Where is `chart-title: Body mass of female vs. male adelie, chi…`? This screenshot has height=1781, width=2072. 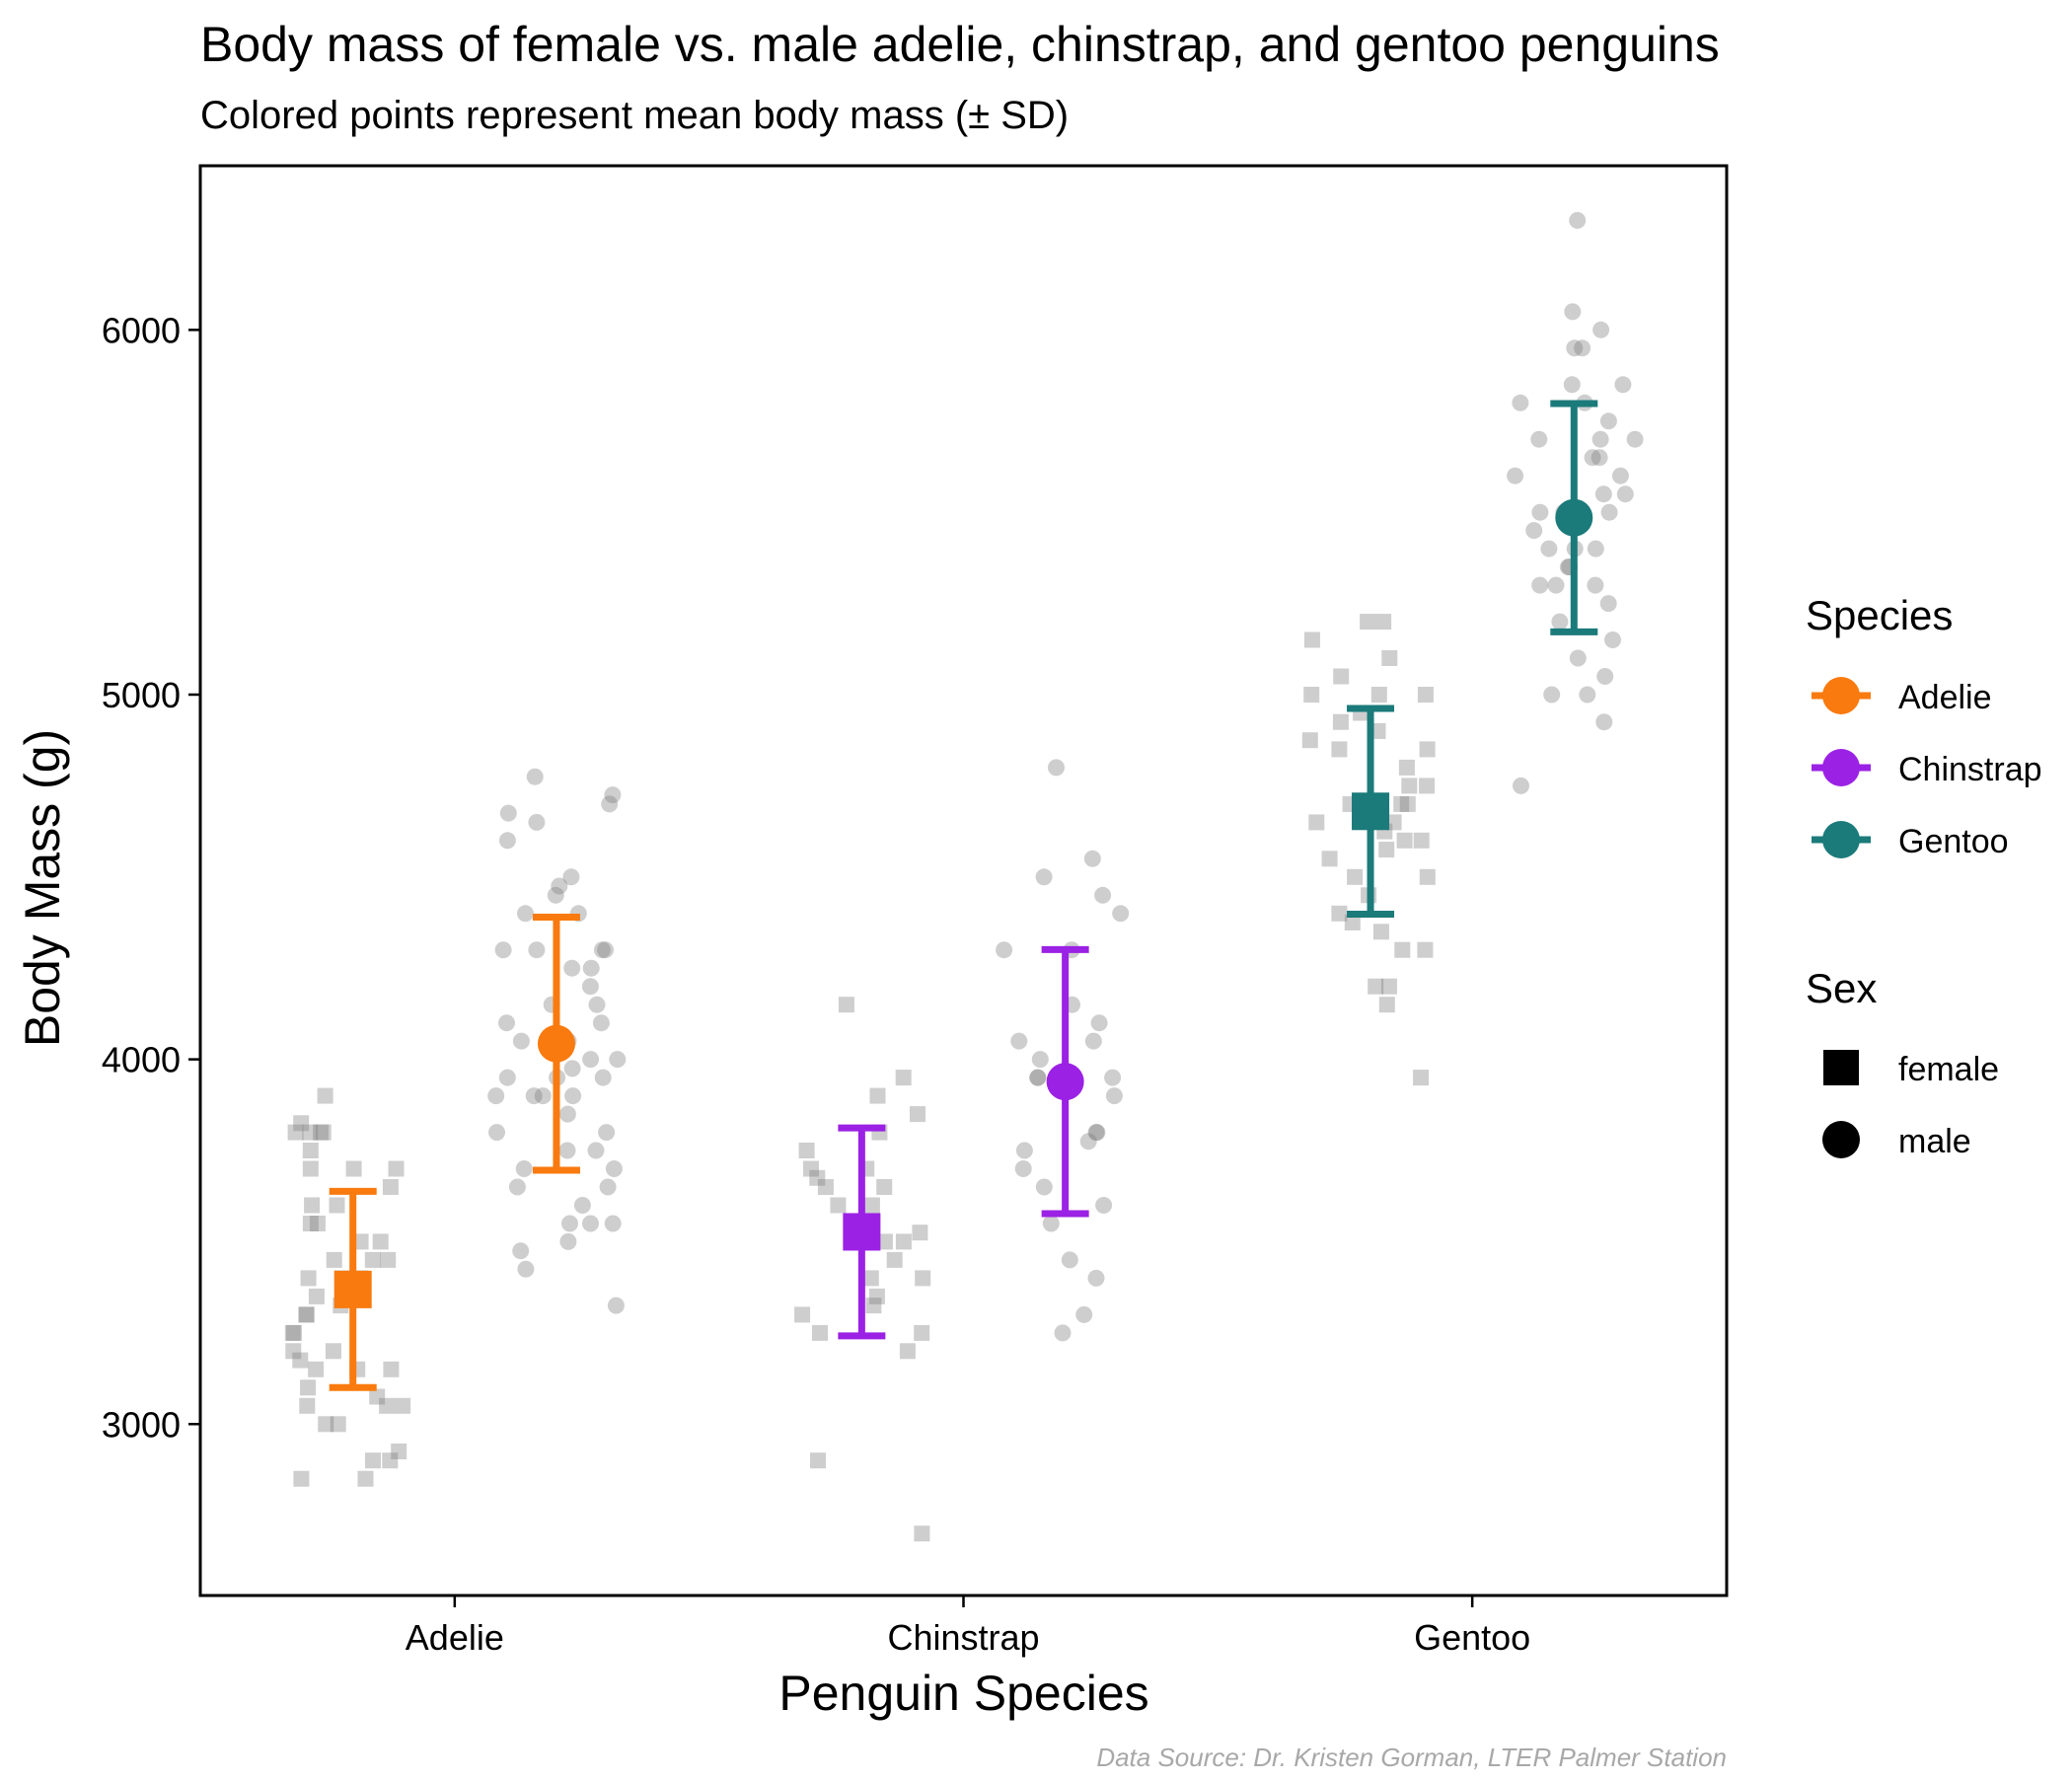 chart-title: Body mass of female vs. male adelie, chi… is located at coordinates (960, 45).